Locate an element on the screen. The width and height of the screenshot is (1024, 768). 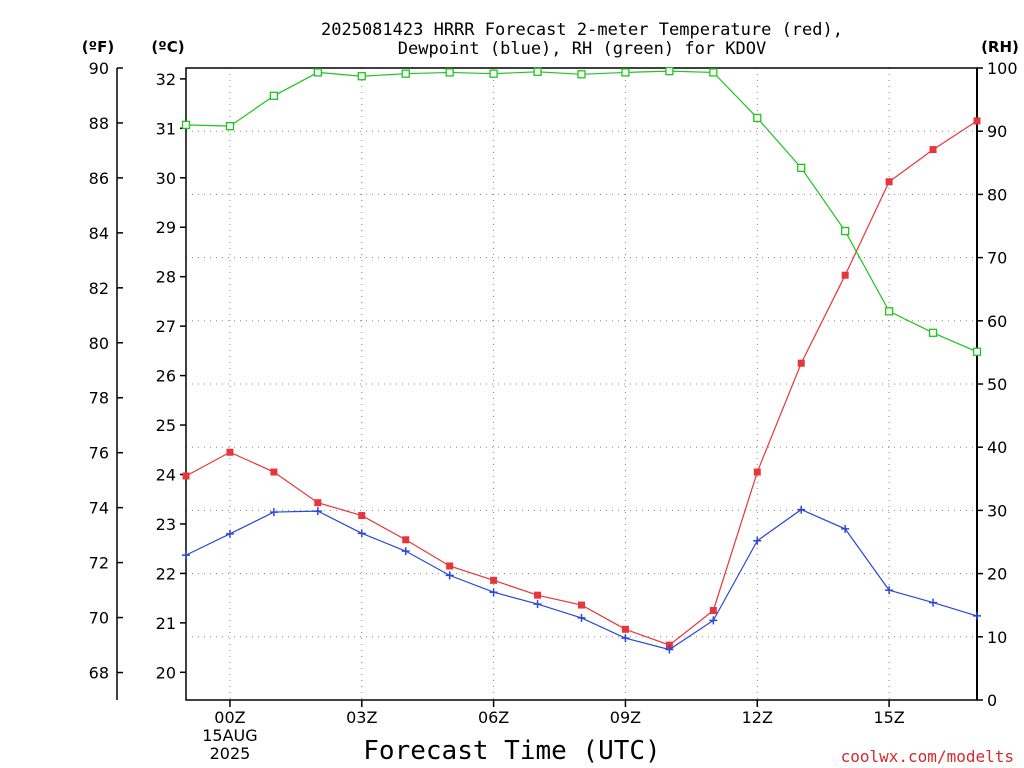
fahrenheit-tick-label: 70 is located at coordinates (99, 618).